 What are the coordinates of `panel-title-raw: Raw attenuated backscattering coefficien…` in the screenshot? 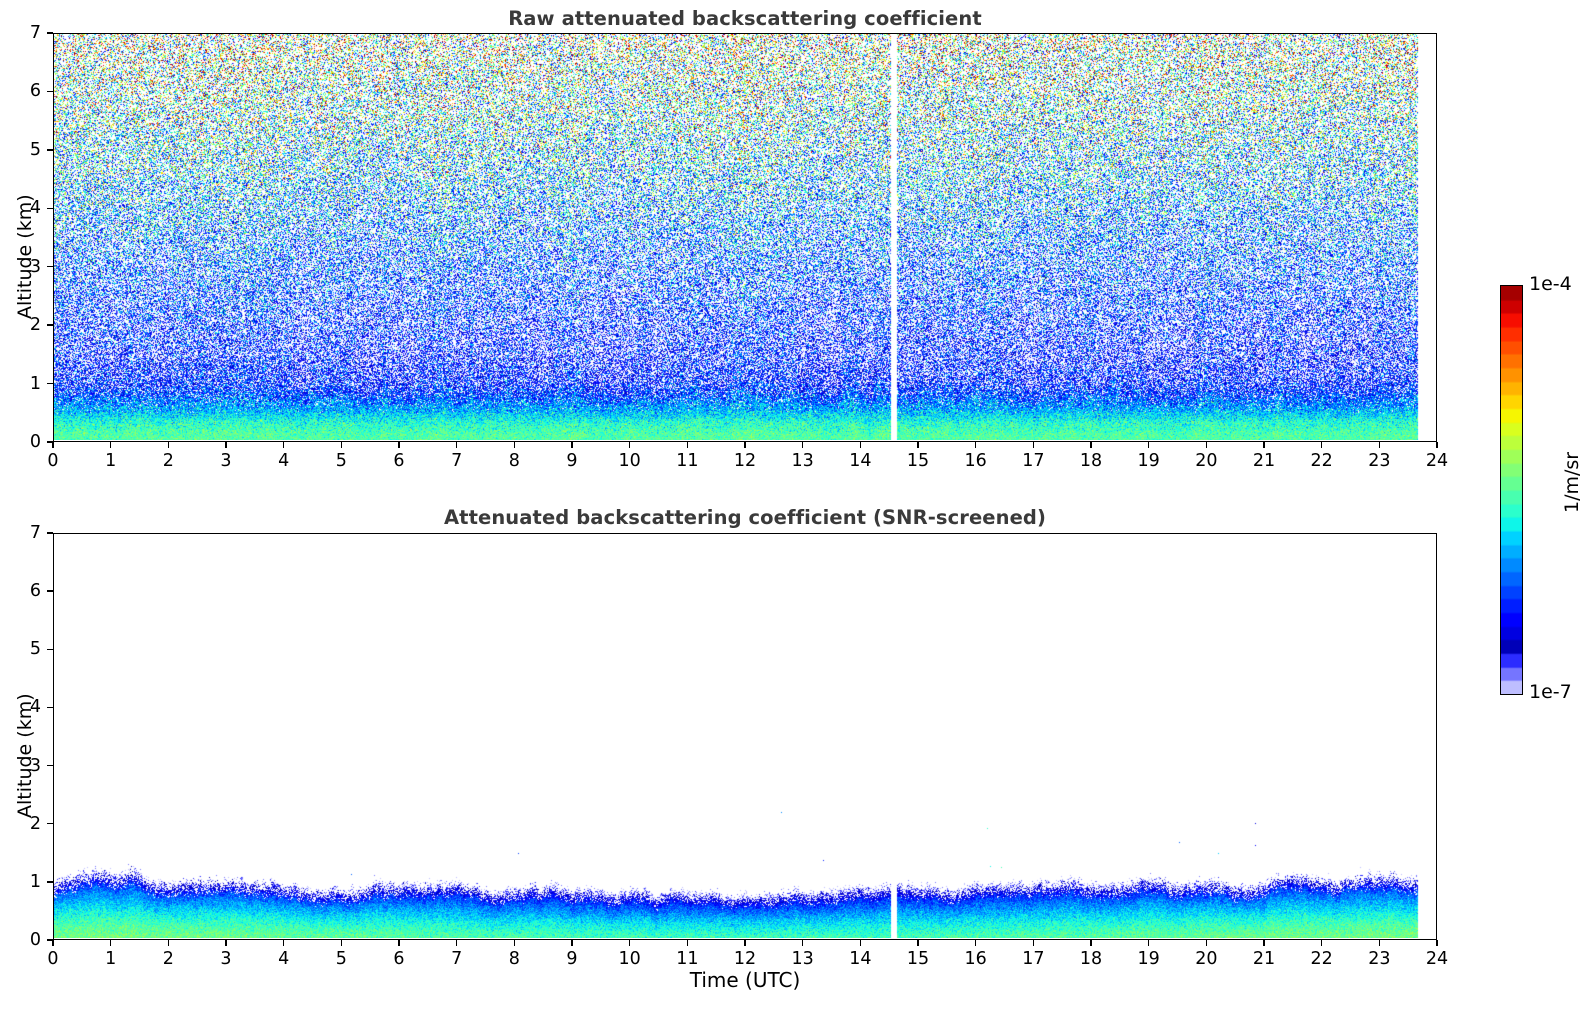 It's located at (745, 18).